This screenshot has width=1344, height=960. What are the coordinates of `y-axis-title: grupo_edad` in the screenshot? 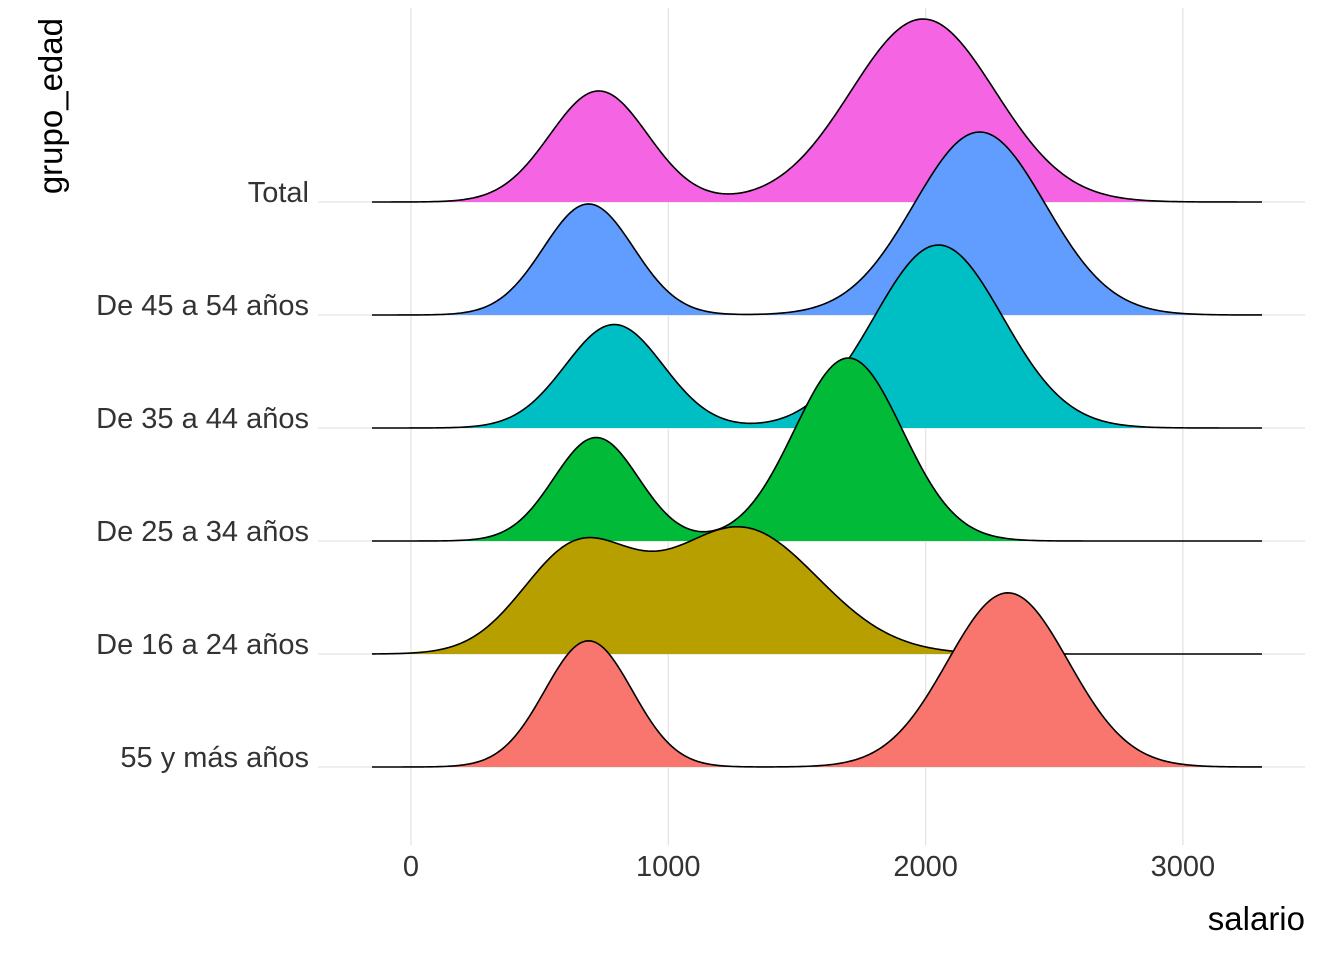 It's located at (50, 106).